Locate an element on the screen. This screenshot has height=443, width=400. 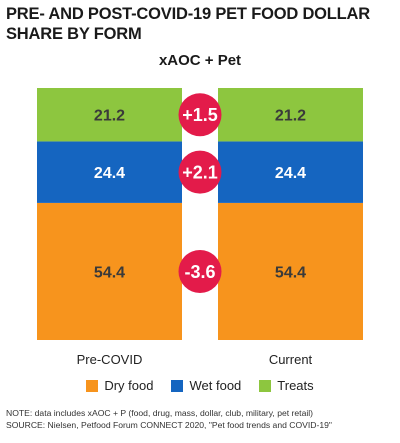
change-label-dry-food: -3.6 is located at coordinates (199, 272).